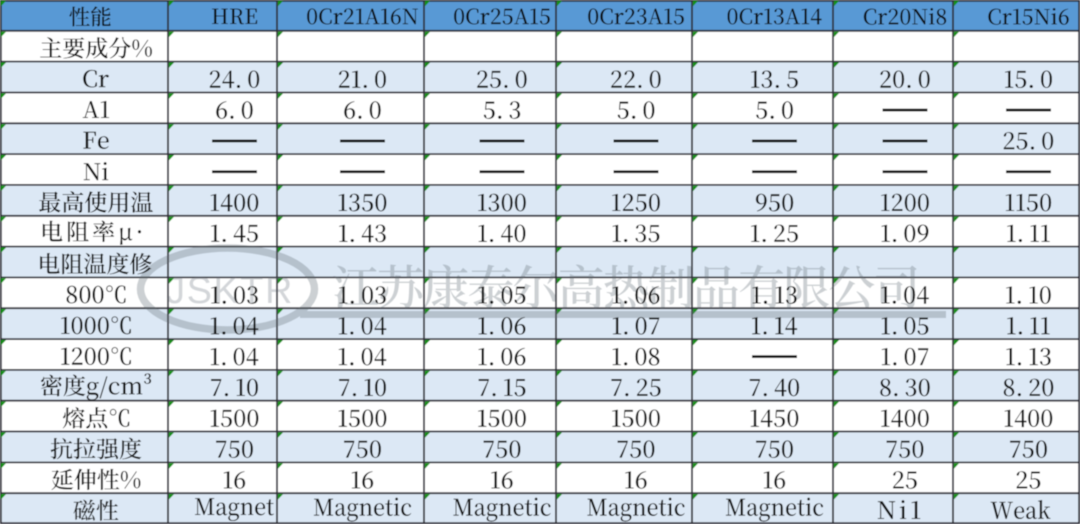 The image size is (1080, 524). What do you see at coordinates (230, 291) in the screenshot?
I see `svg-text: JSKTR` at bounding box center [230, 291].